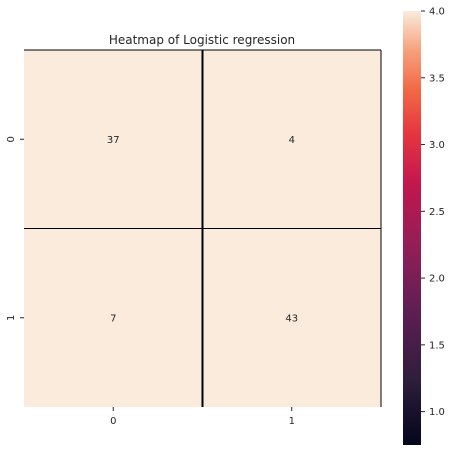 This screenshot has height=453, width=455. I want to click on x-tick-label: 1, so click(292, 421).